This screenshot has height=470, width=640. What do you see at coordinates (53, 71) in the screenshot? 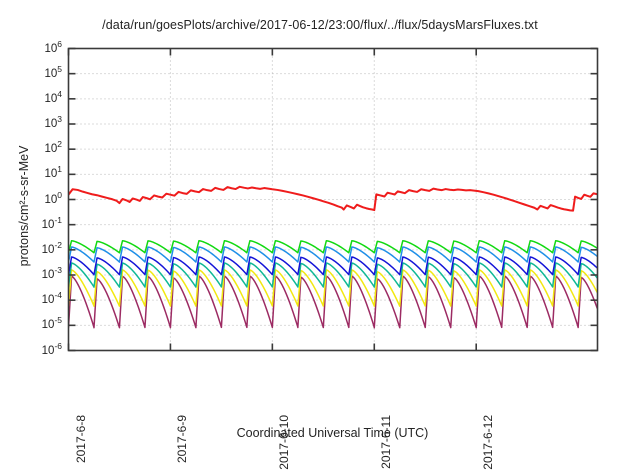
I see `y-tick-label: 10⁵` at bounding box center [53, 71].